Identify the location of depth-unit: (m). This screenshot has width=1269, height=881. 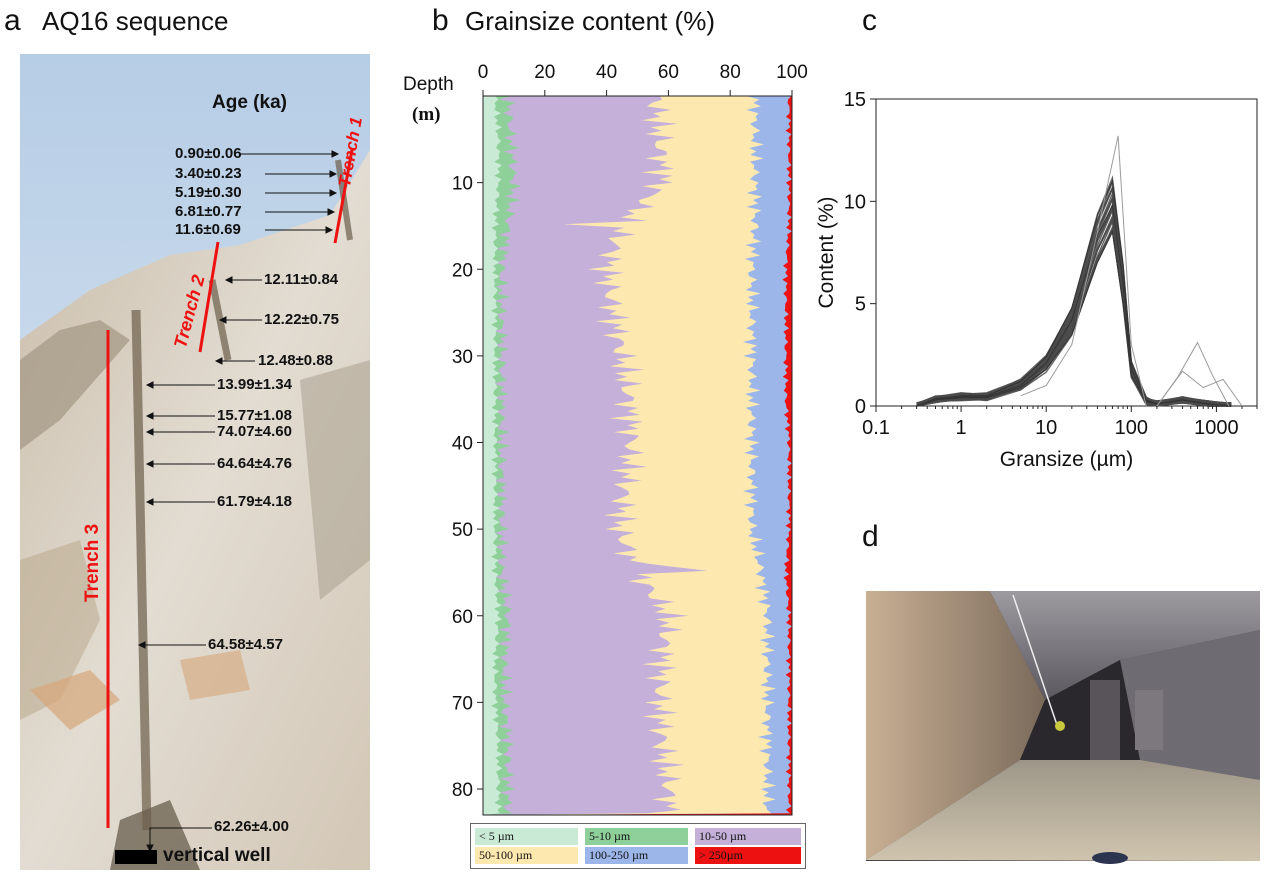
(426, 114).